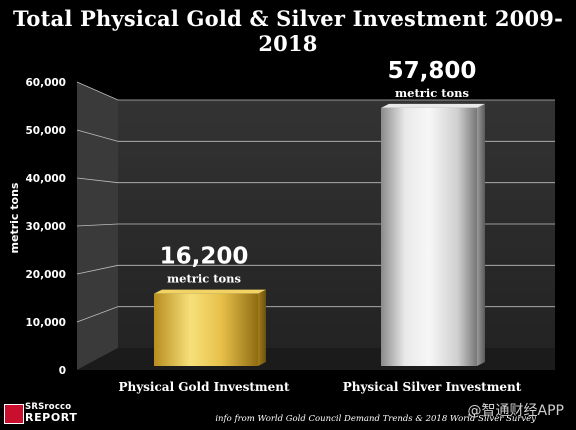  What do you see at coordinates (481, 235) in the screenshot?
I see `bar-side-silver` at bounding box center [481, 235].